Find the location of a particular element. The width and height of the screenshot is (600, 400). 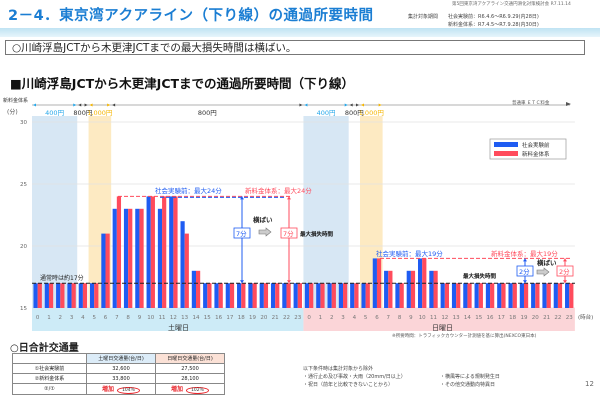

period-before: 社会実験前：R6.4.6～R6.9.29(内28日) is located at coordinates (493, 17).